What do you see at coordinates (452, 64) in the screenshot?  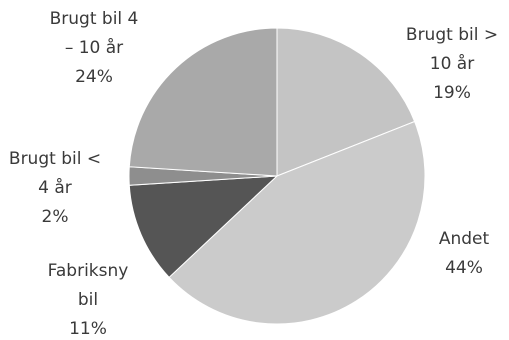 I see `slice-label: Brugt bil >10 år 19%` at bounding box center [452, 64].